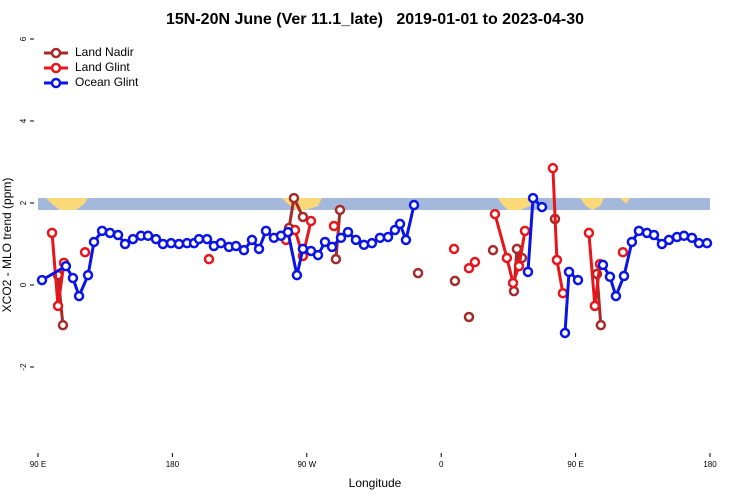 This screenshot has height=500, width=750. What do you see at coordinates (306, 464) in the screenshot?
I see `x-tick-label: 90 W` at bounding box center [306, 464].